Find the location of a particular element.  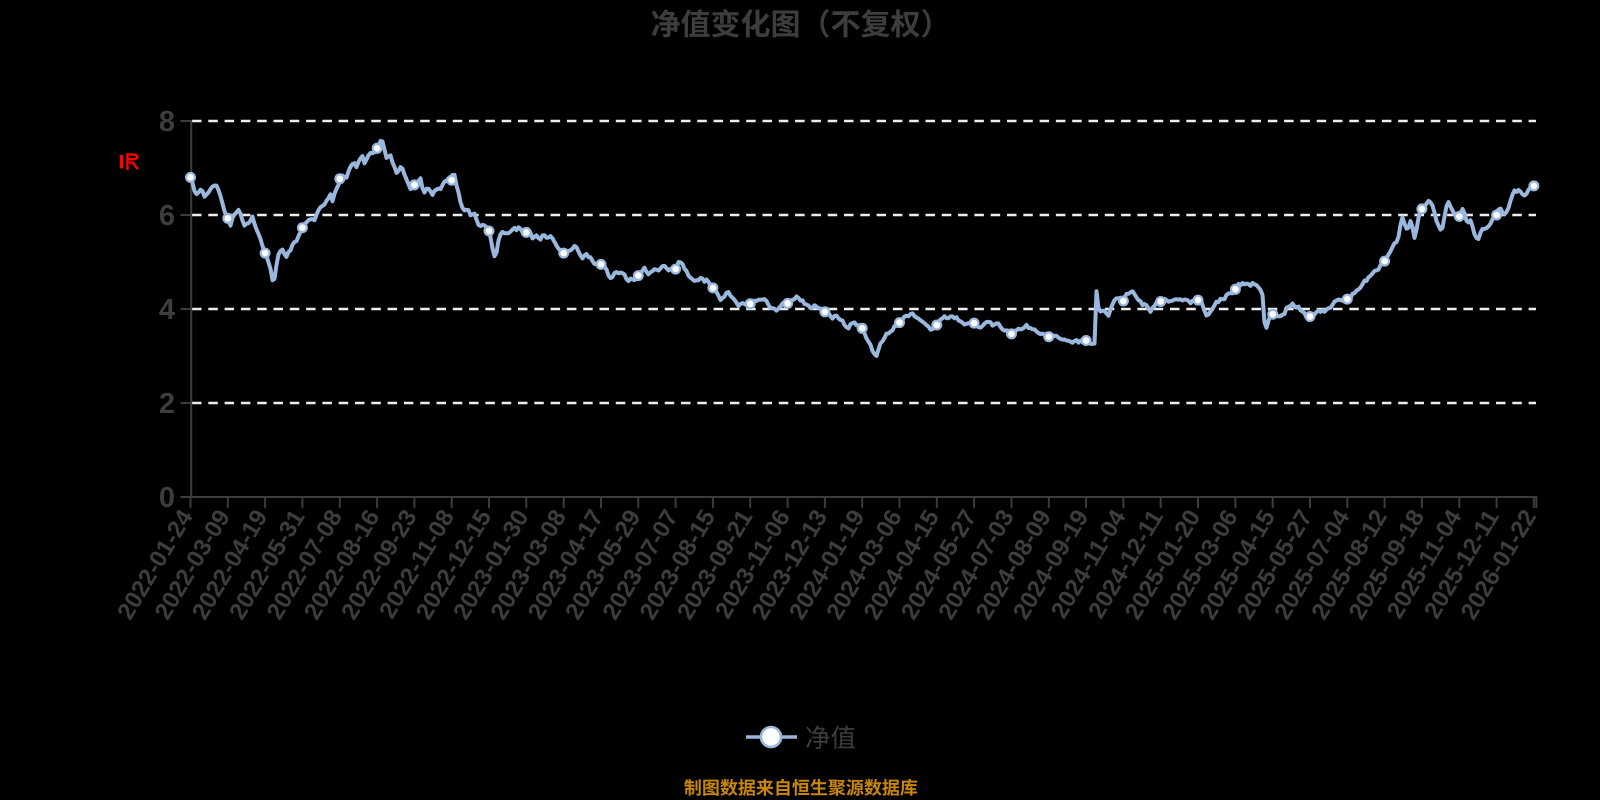

svg-text: 0 is located at coordinates (167, 498).